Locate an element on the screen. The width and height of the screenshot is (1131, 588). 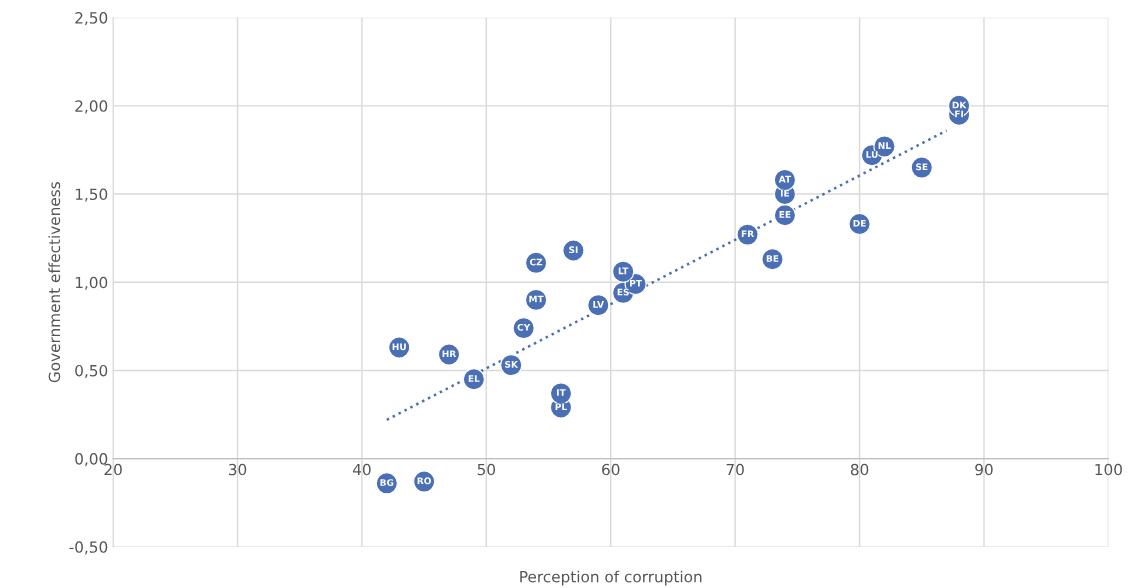
annotation: HR is located at coordinates (449, 354).